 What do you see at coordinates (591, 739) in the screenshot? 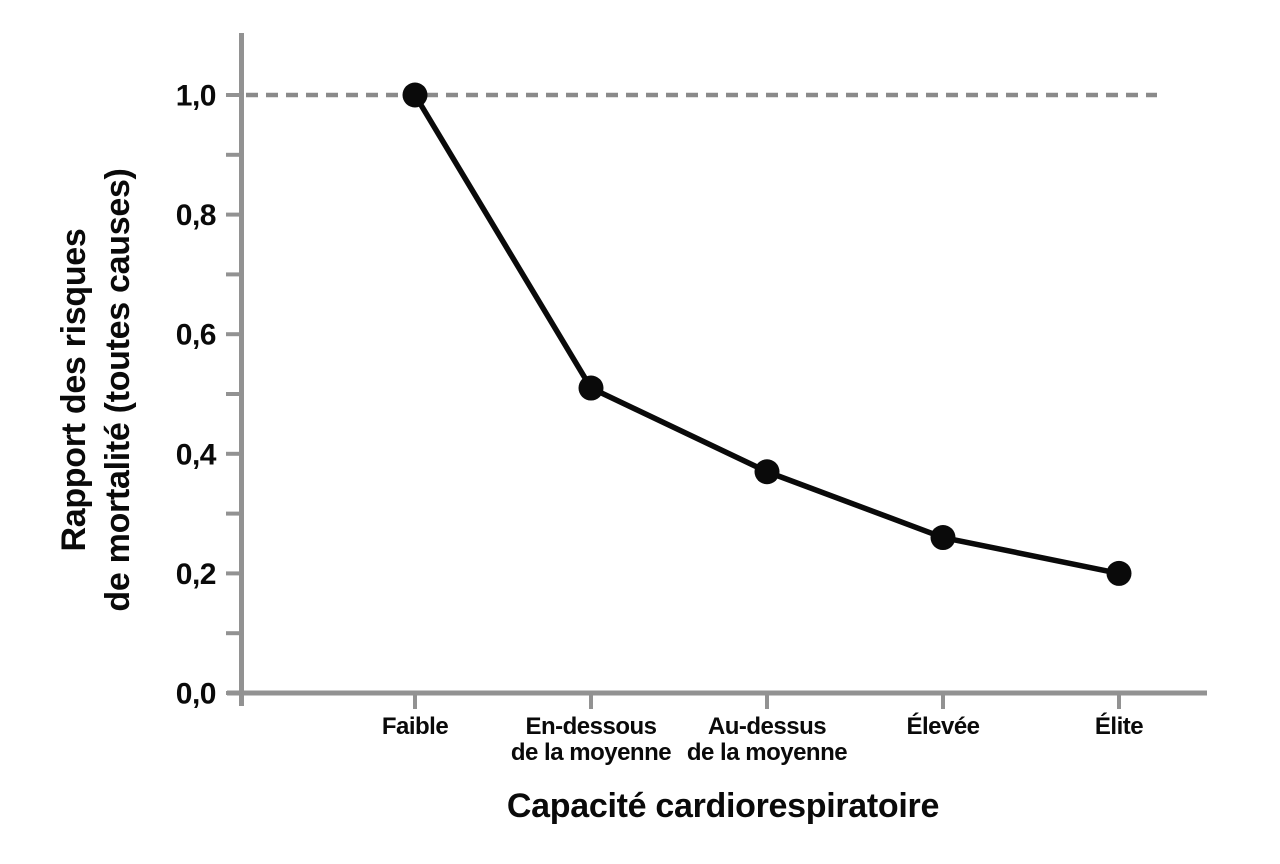
I see `x-axis-tick-label: En-dessous de la moyenne` at bounding box center [591, 739].